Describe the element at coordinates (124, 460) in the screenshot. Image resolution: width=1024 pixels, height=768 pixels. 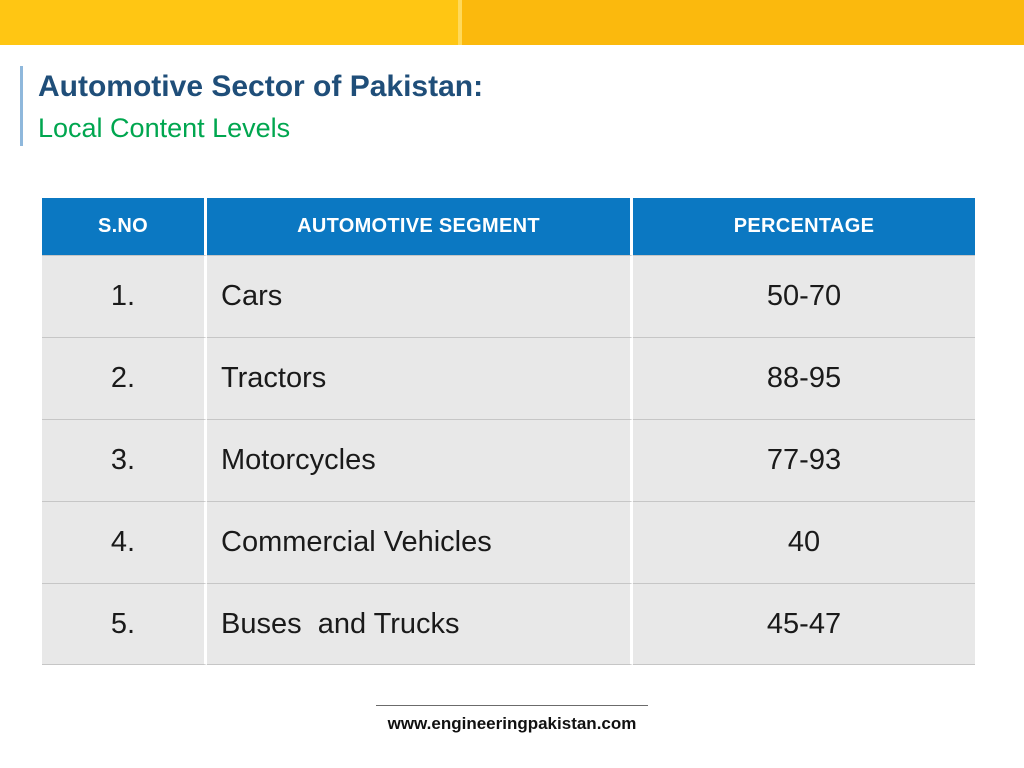
I see `cell-sno: 3.` at that location.